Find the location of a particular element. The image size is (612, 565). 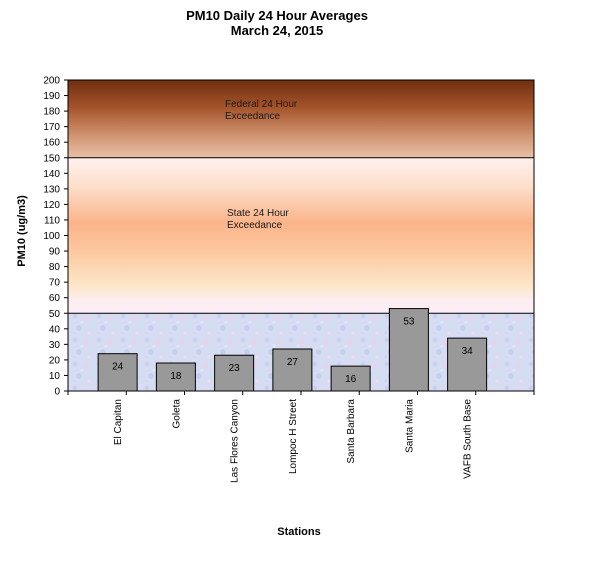

y-tick-label: 80 is located at coordinates (55, 267).